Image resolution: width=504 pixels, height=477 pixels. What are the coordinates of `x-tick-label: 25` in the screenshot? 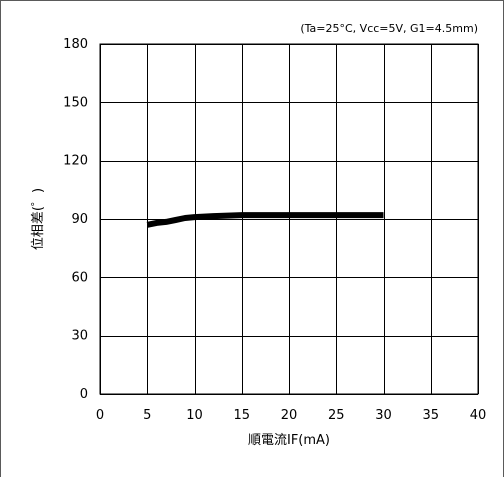 It's located at (336, 415).